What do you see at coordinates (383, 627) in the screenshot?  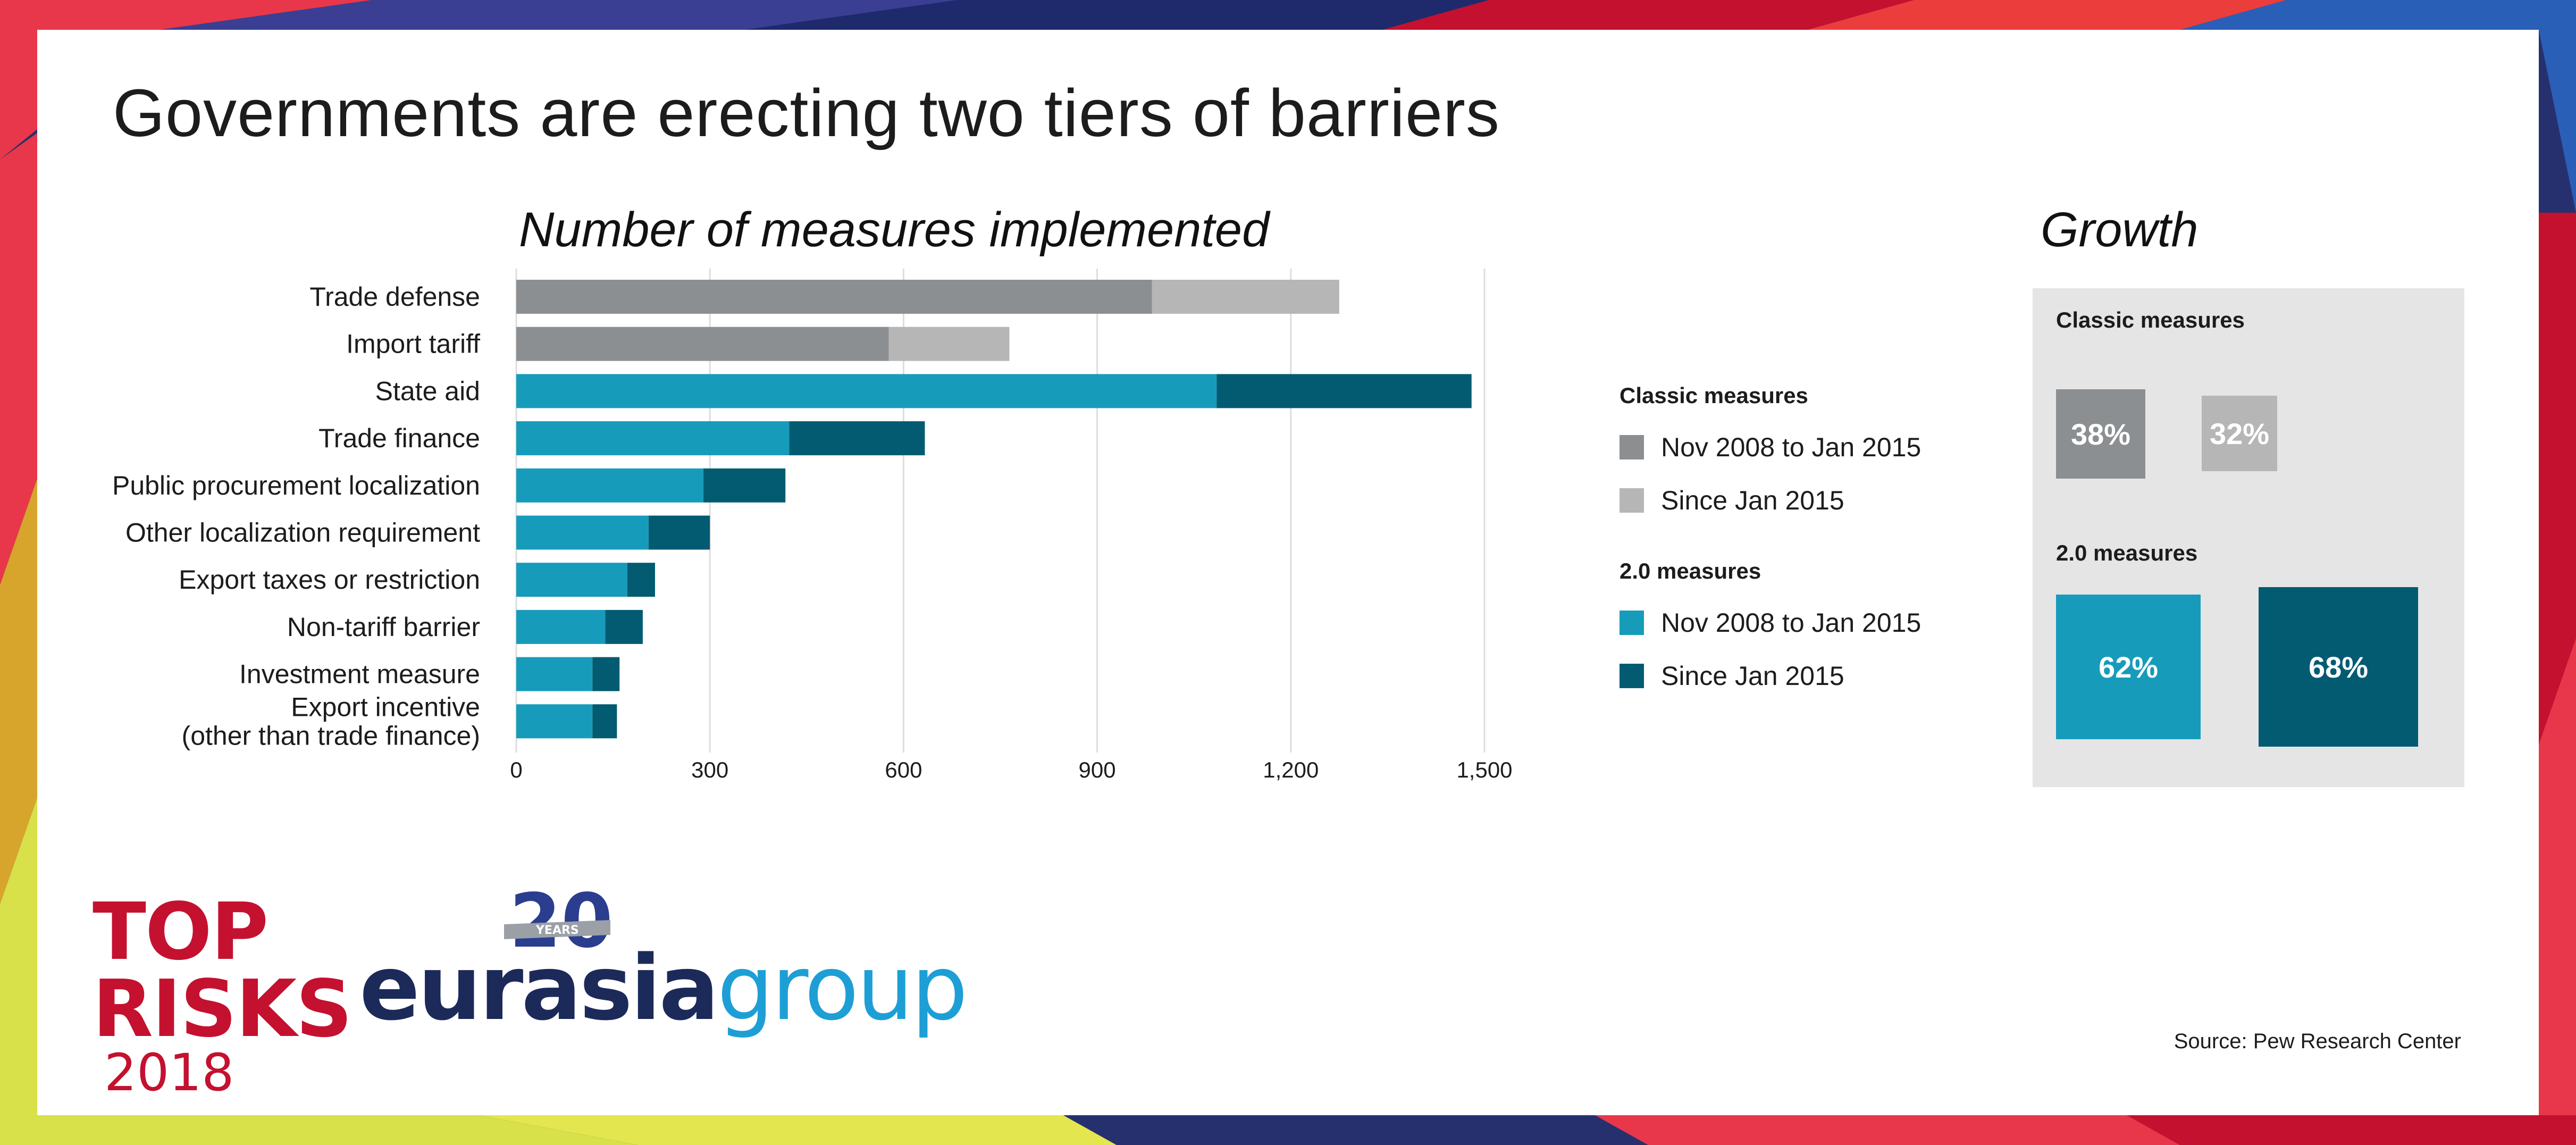 I see `category-label: Non-tariff barrier` at bounding box center [383, 627].